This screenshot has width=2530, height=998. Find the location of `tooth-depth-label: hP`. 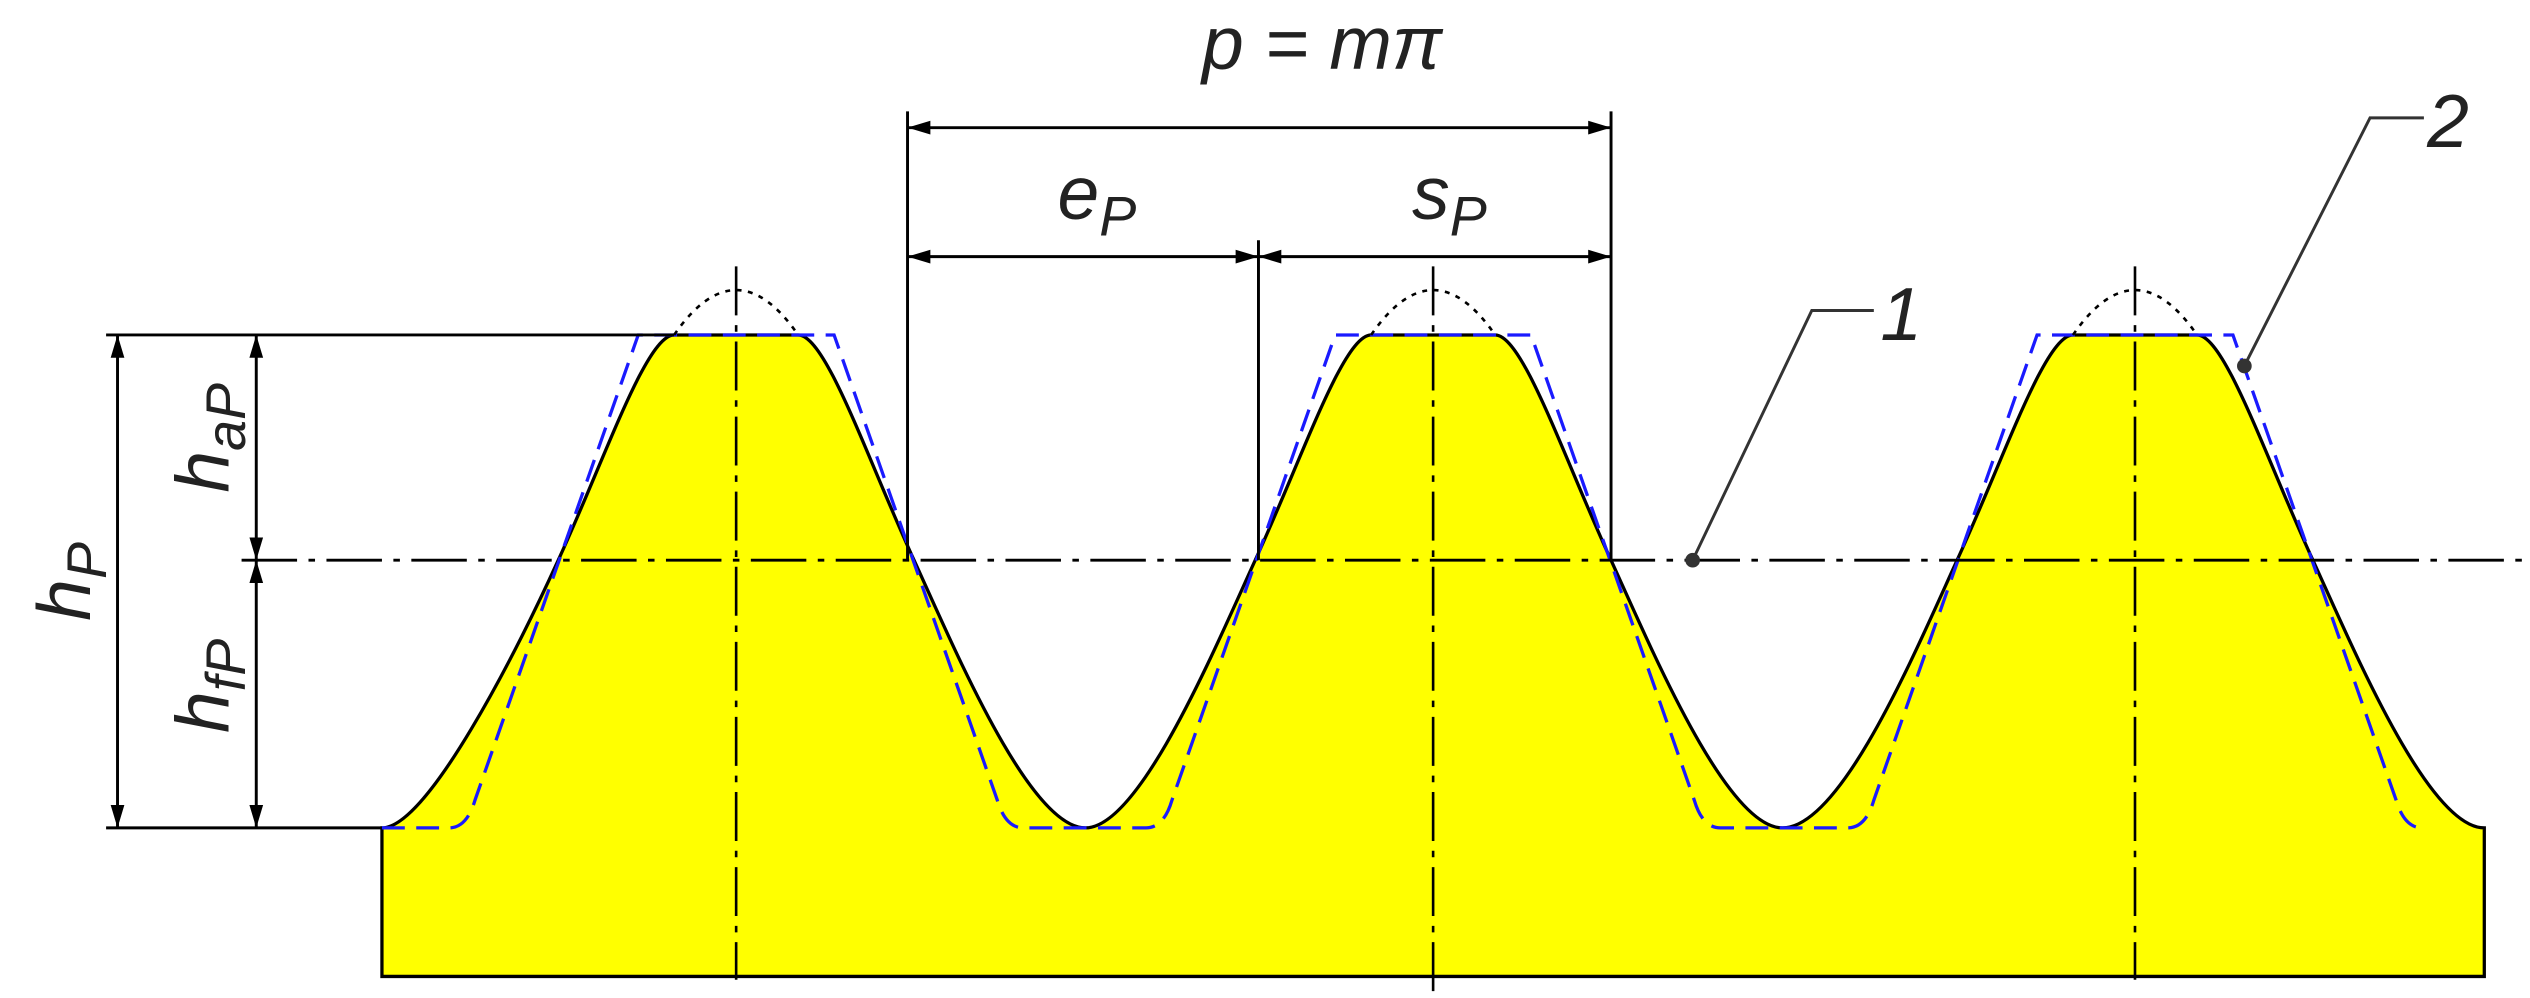

tooth-depth-label: hP is located at coordinates (70, 581).